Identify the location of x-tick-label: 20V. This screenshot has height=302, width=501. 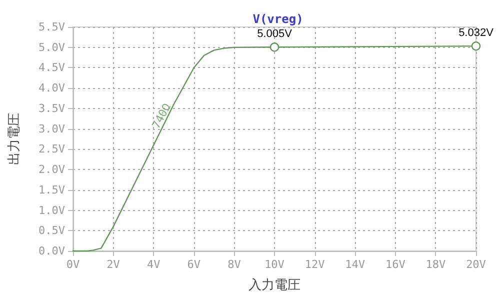
(476, 264).